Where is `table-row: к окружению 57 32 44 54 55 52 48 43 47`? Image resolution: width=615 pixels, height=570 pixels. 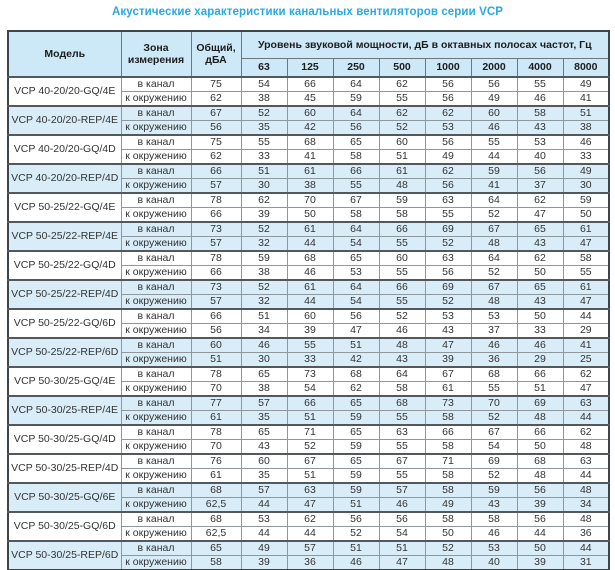
table-row: к окружению 57 32 44 54 55 52 48 43 47 is located at coordinates (309, 302).